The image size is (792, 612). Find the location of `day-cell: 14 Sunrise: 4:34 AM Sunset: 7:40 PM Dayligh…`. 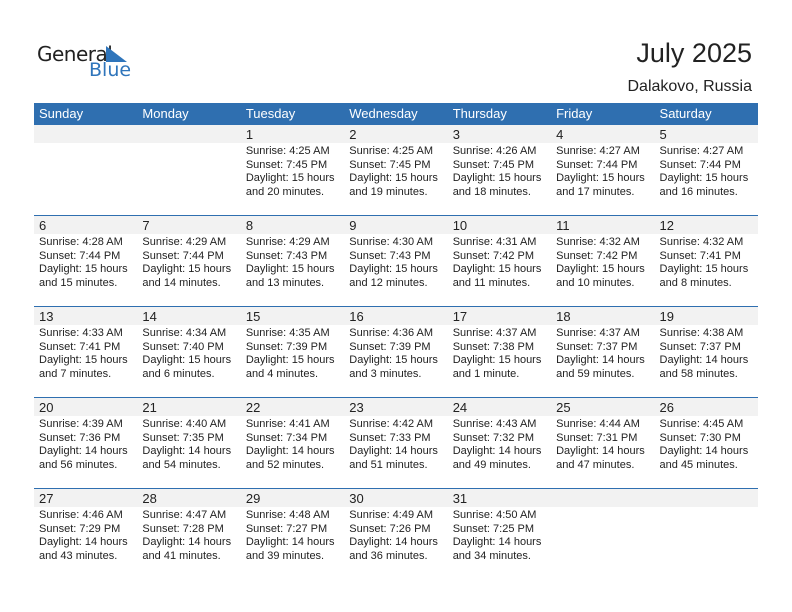

day-cell: 14 Sunrise: 4:34 AM Sunset: 7:40 PM Dayligh… is located at coordinates (189, 352).